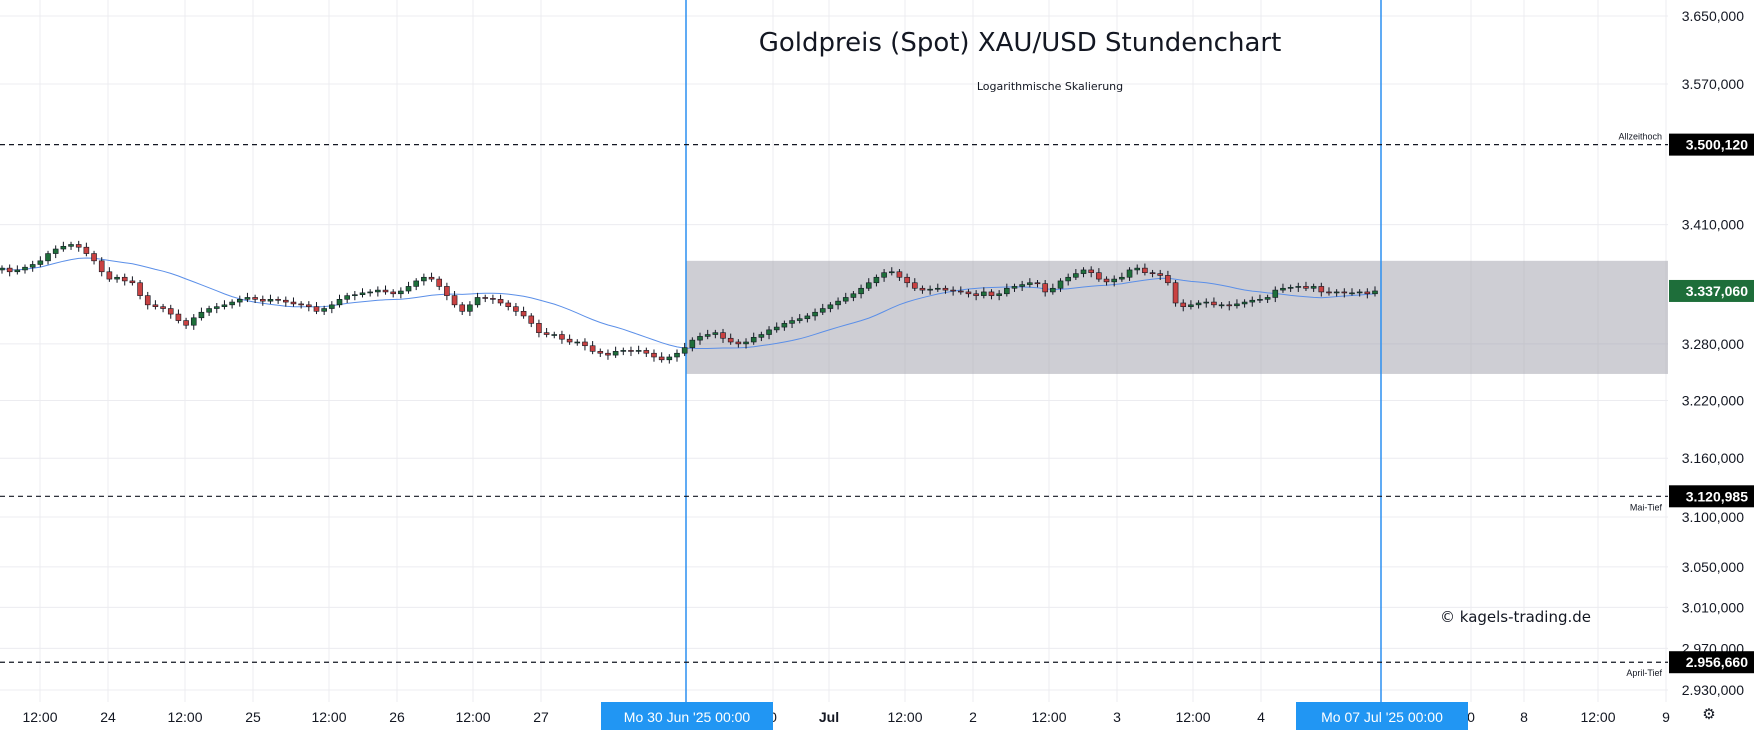  What do you see at coordinates (1524, 717) in the screenshot?
I see `x-tick-label: 8` at bounding box center [1524, 717].